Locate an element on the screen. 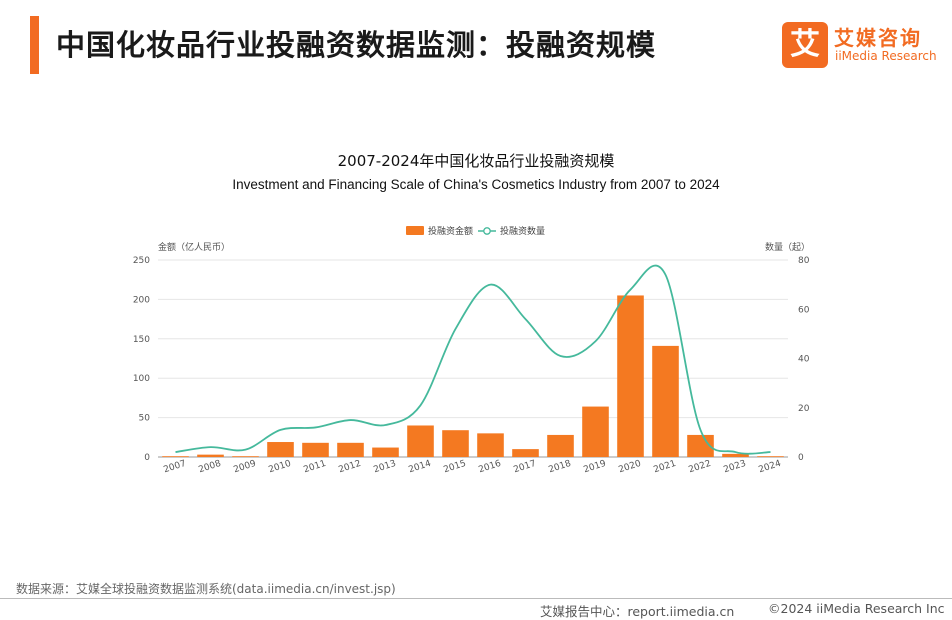  y-left-tick-label: 150 is located at coordinates (141, 340).